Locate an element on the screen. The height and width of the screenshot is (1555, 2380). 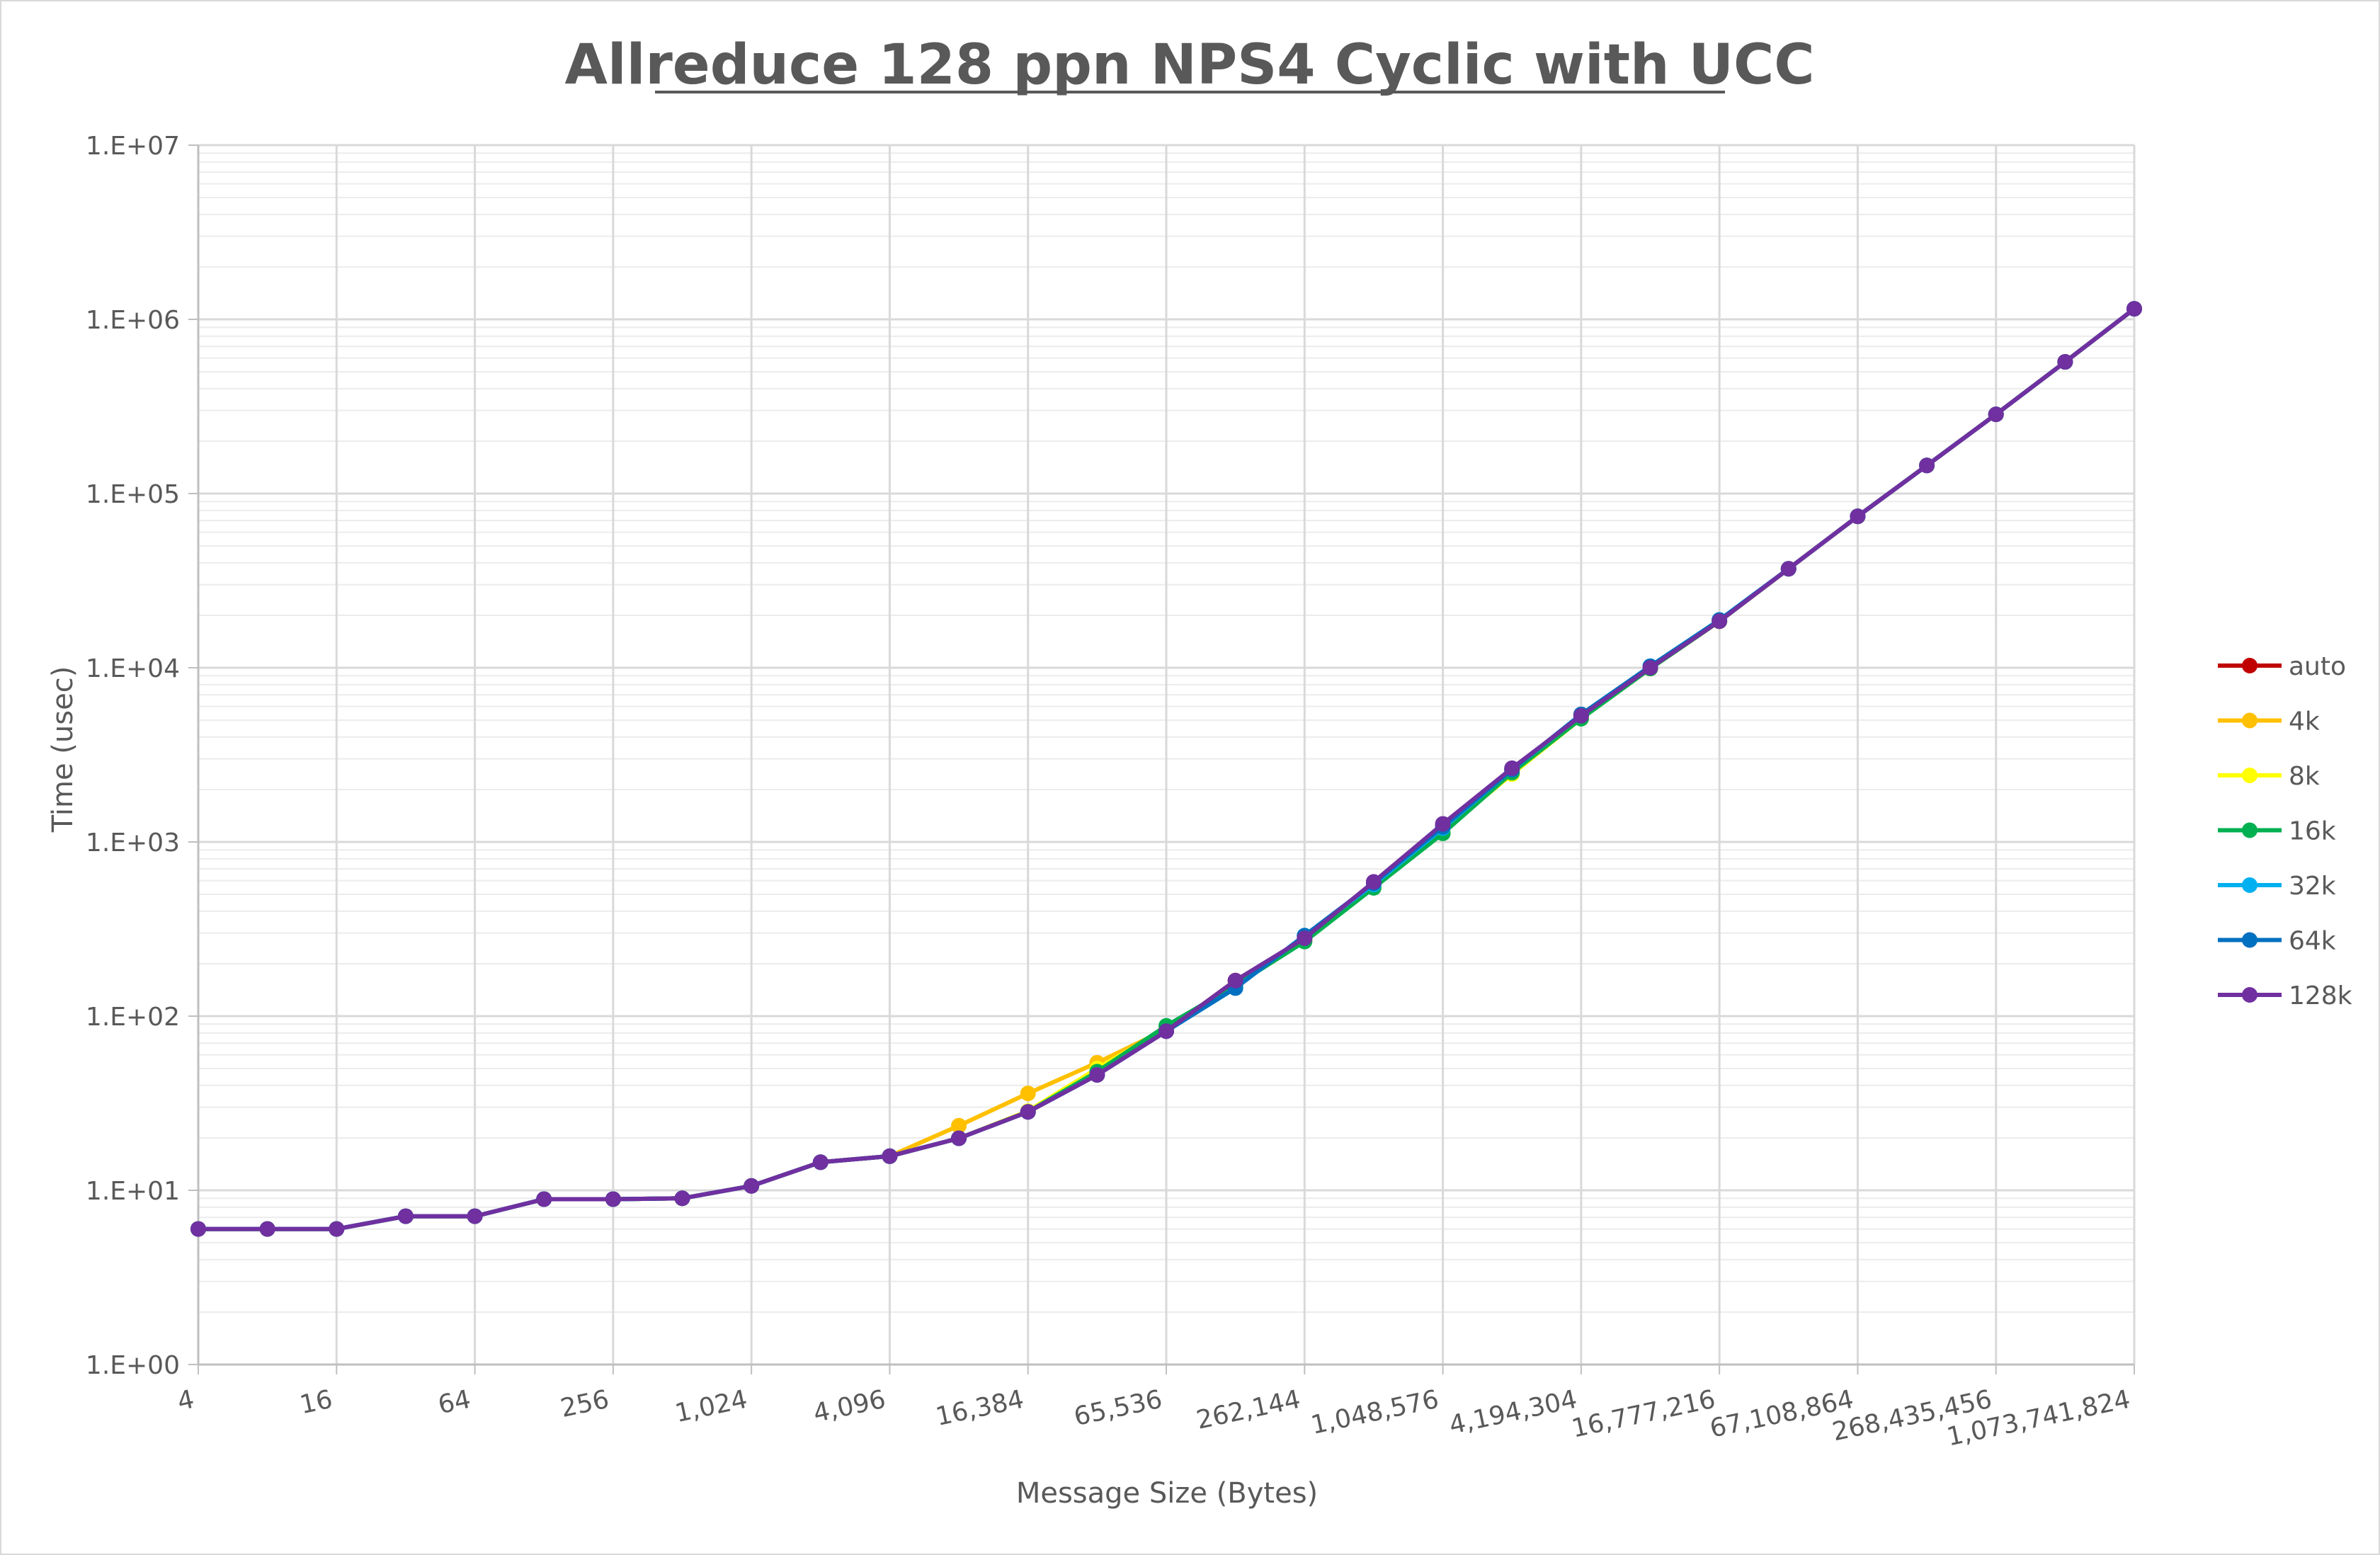
y-tick-label: 1.E+06 is located at coordinates (133, 320).